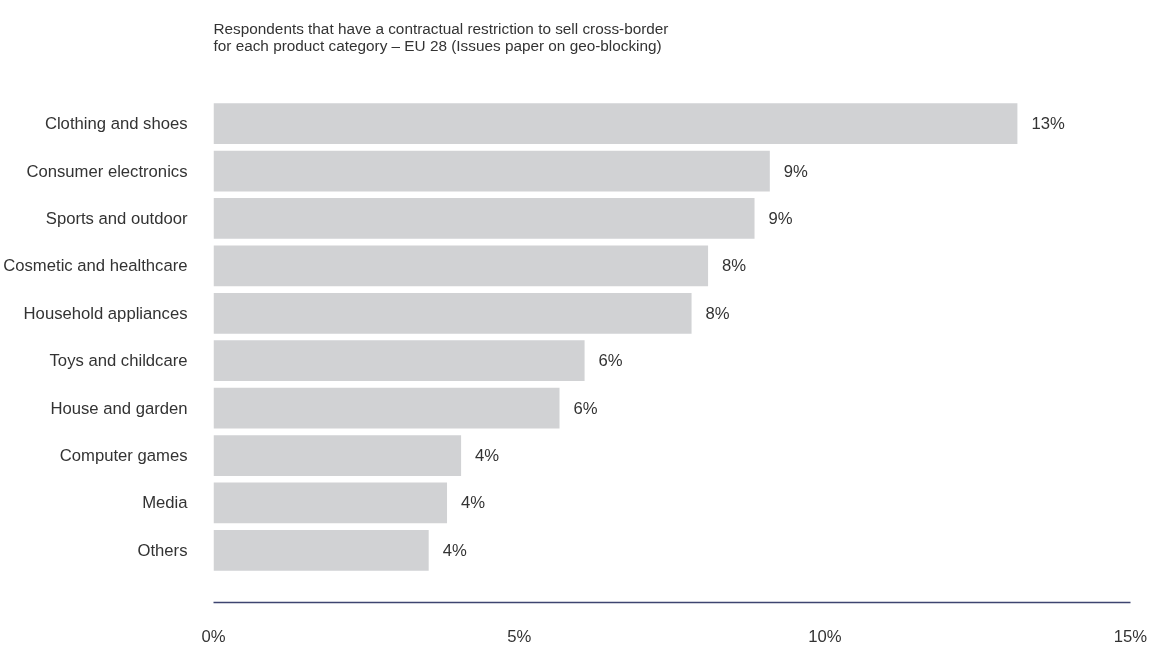 The image size is (1153, 650). Describe the element at coordinates (116, 124) in the screenshot. I see `y-tick-label: Clothing and shoes` at that location.